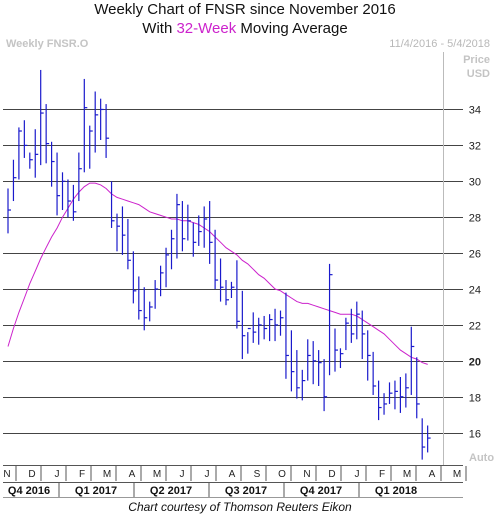 The image size is (498, 517). What do you see at coordinates (475, 219) in the screenshot?
I see `y-tick-label: 28` at bounding box center [475, 219].